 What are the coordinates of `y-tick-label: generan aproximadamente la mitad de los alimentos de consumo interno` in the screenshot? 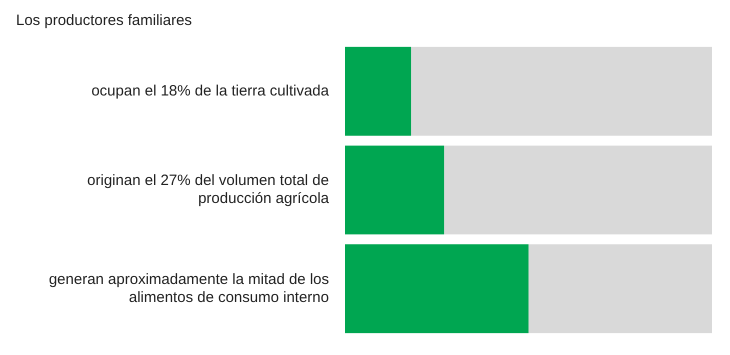 It's located at (188, 288).